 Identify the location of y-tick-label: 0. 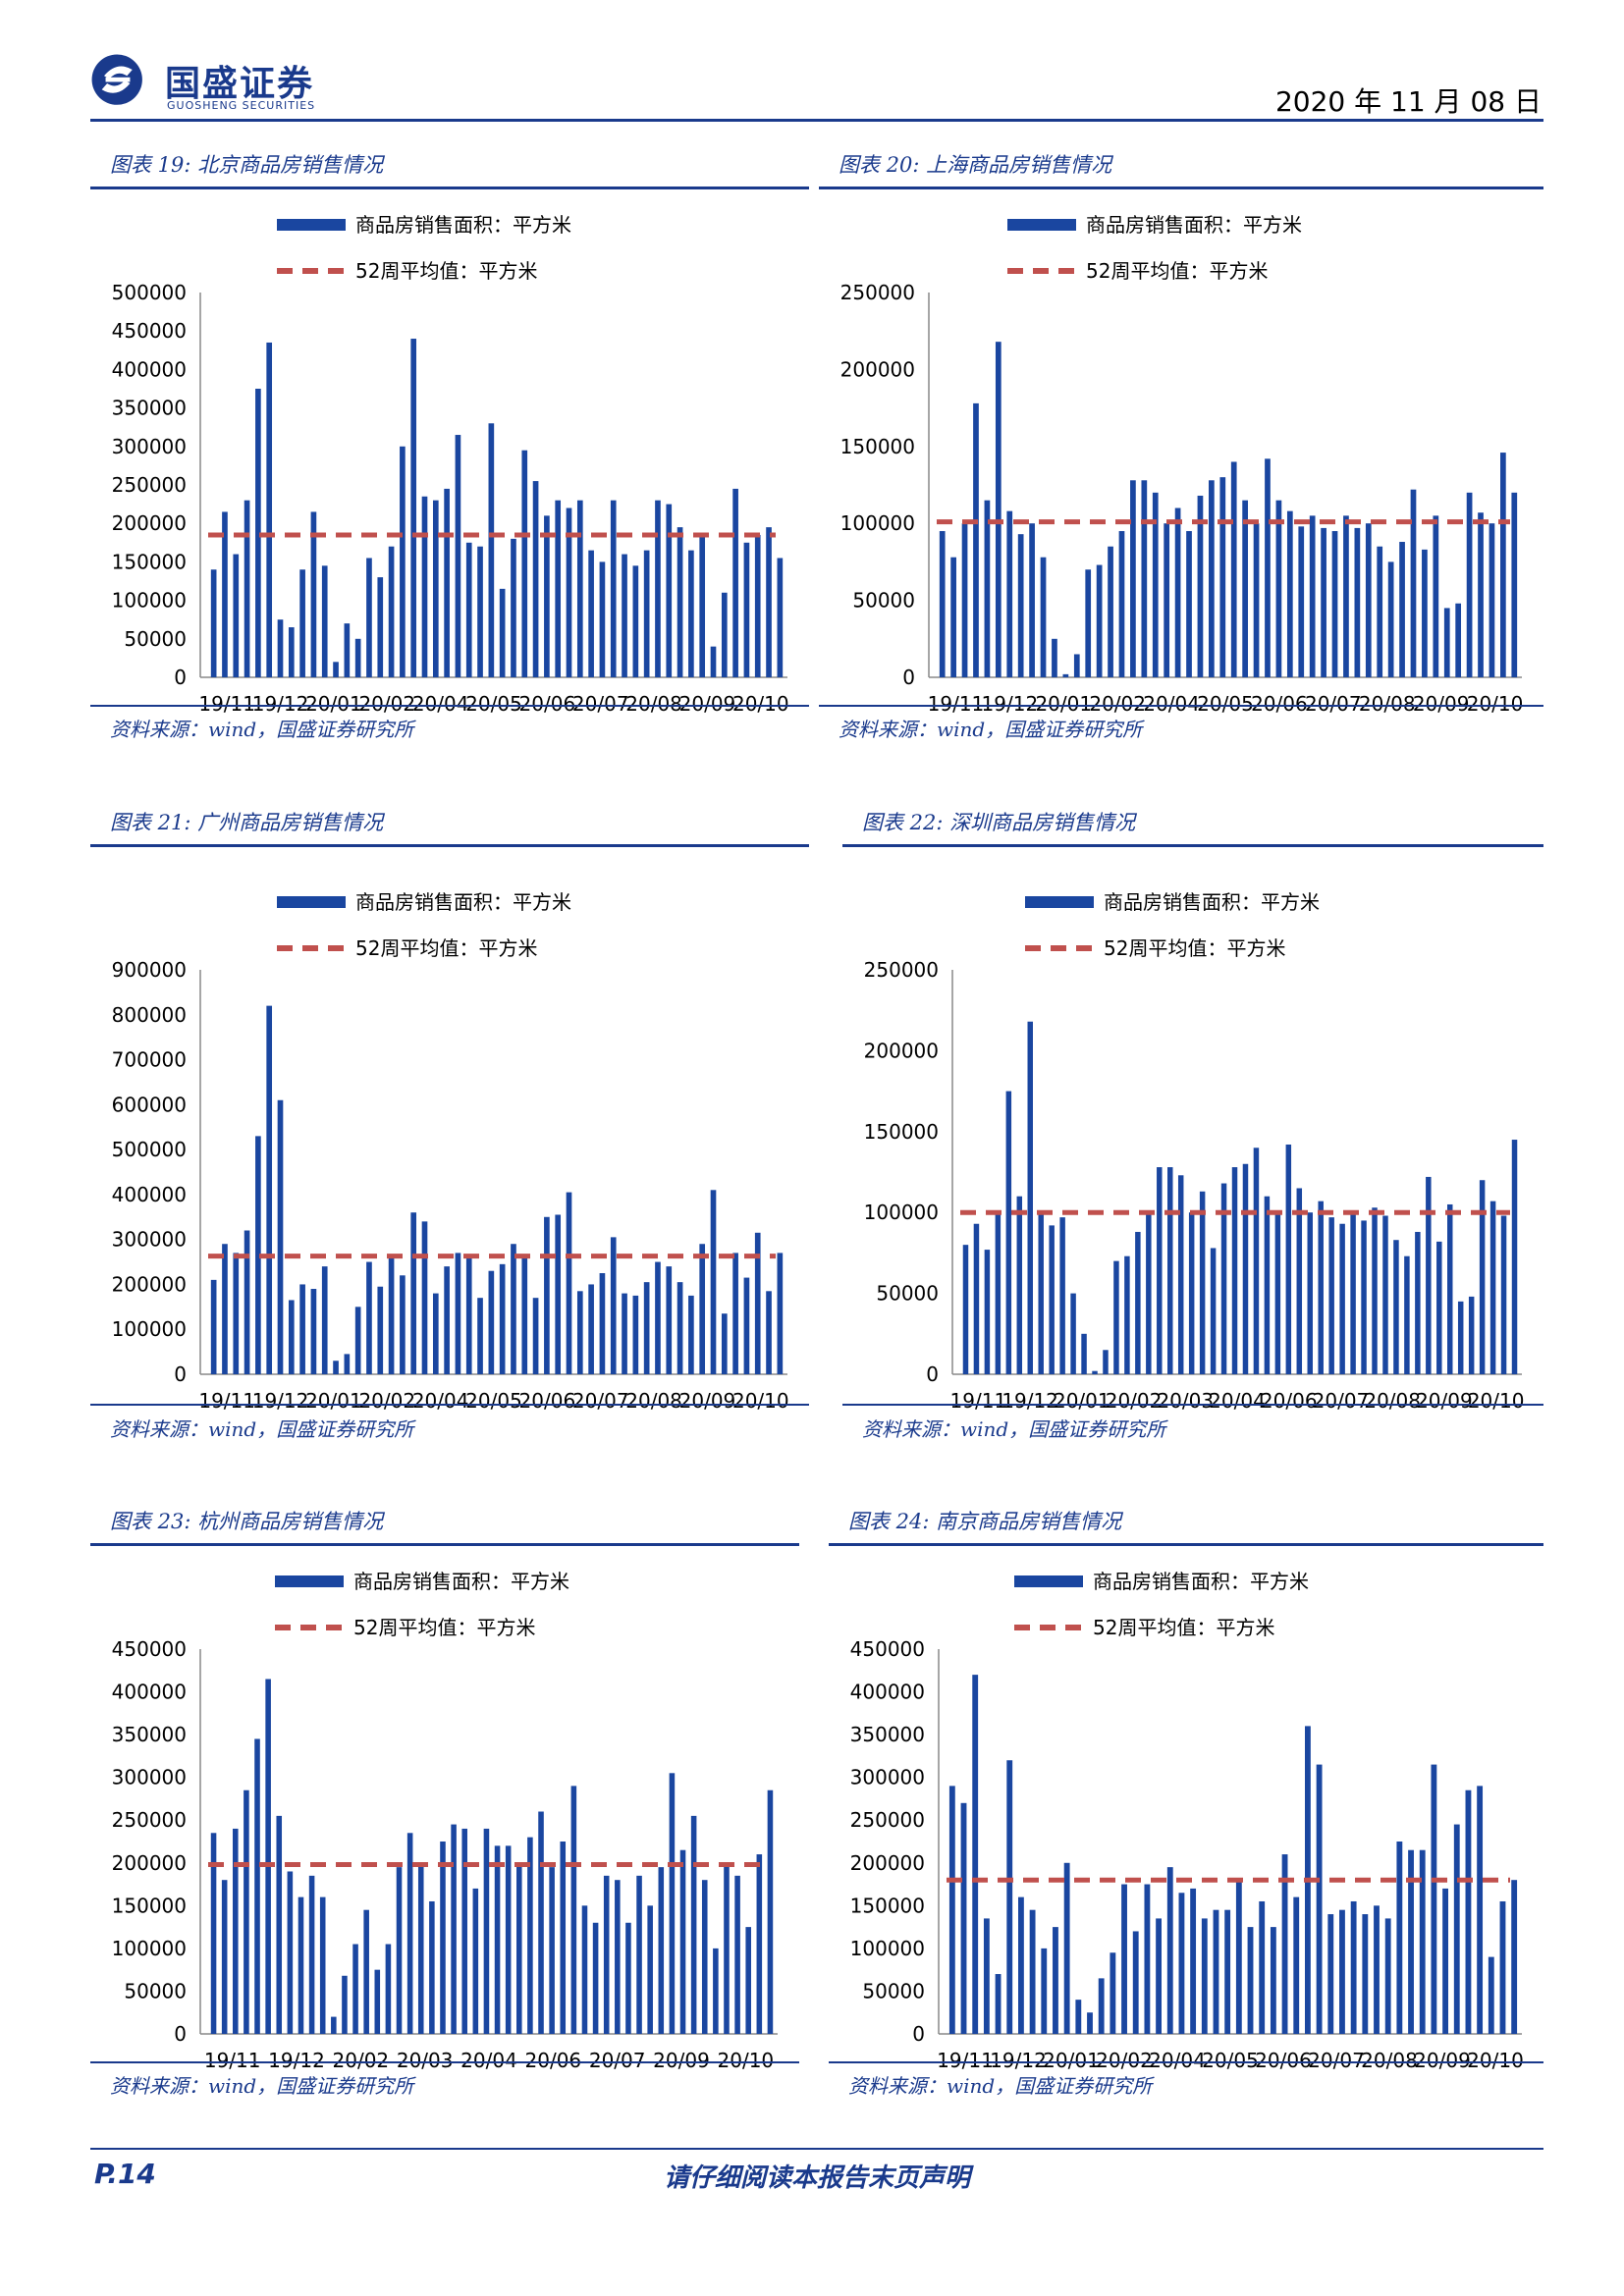
(918, 2034).